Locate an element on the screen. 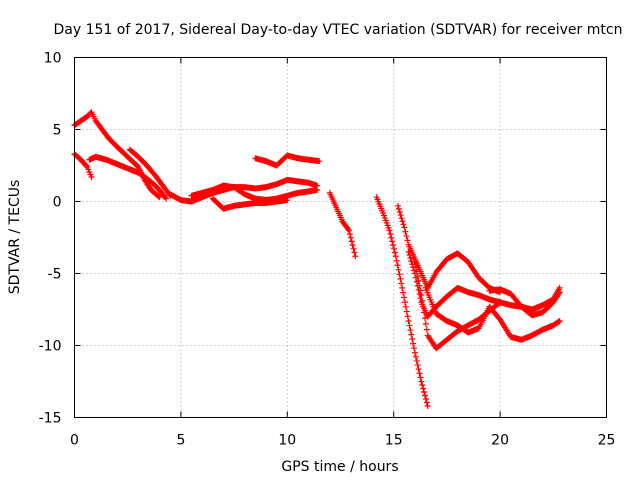 The image size is (640, 480). y-tick-label: 0 is located at coordinates (57, 203).